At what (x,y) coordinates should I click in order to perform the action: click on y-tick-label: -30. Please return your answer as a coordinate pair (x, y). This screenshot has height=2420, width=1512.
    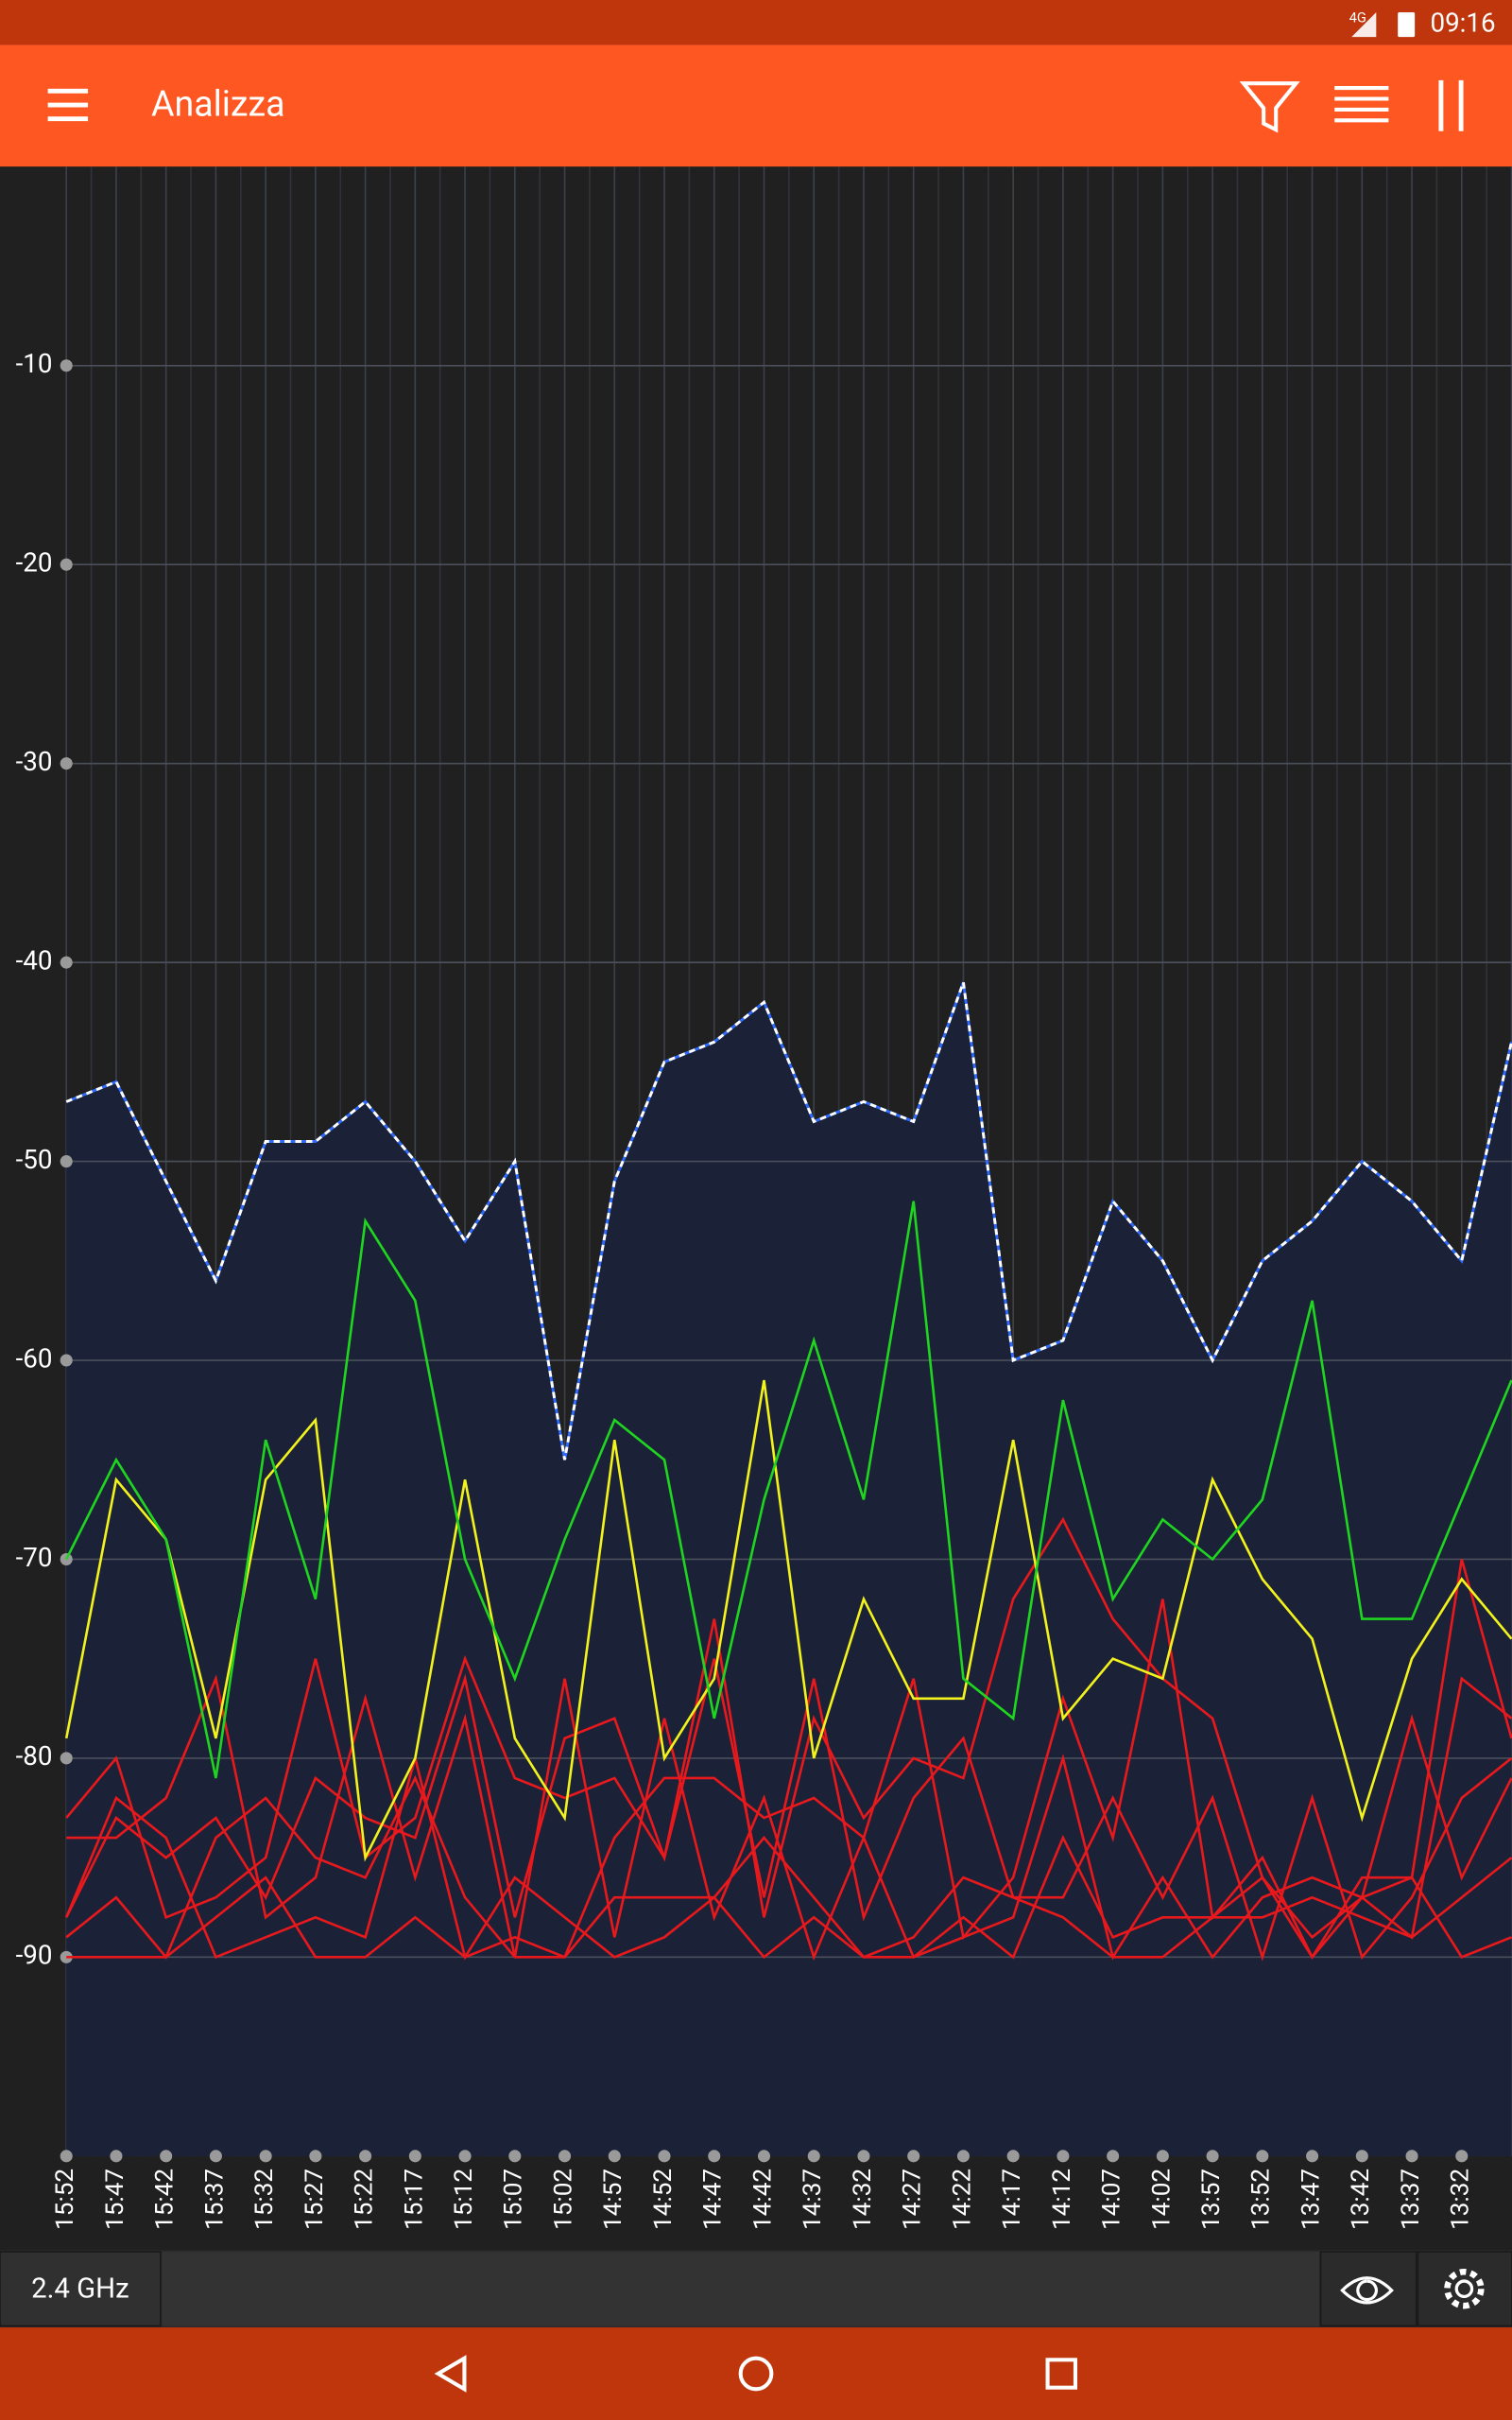
    Looking at the image, I should click on (34, 761).